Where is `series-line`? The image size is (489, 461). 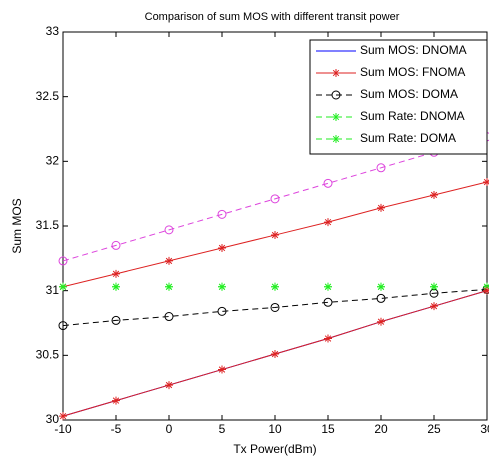 series-line is located at coordinates (275, 307).